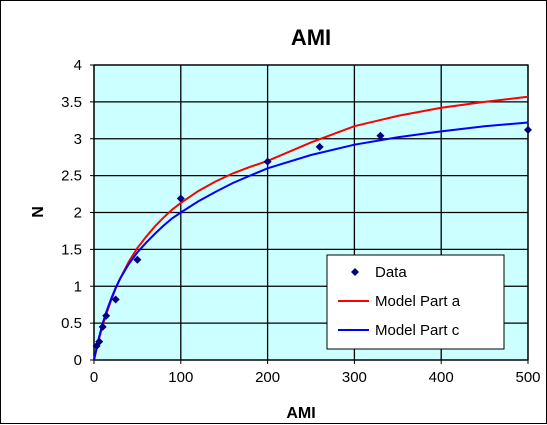 The width and height of the screenshot is (547, 425). What do you see at coordinates (38, 212) in the screenshot?
I see `y-axis-label: N` at bounding box center [38, 212].